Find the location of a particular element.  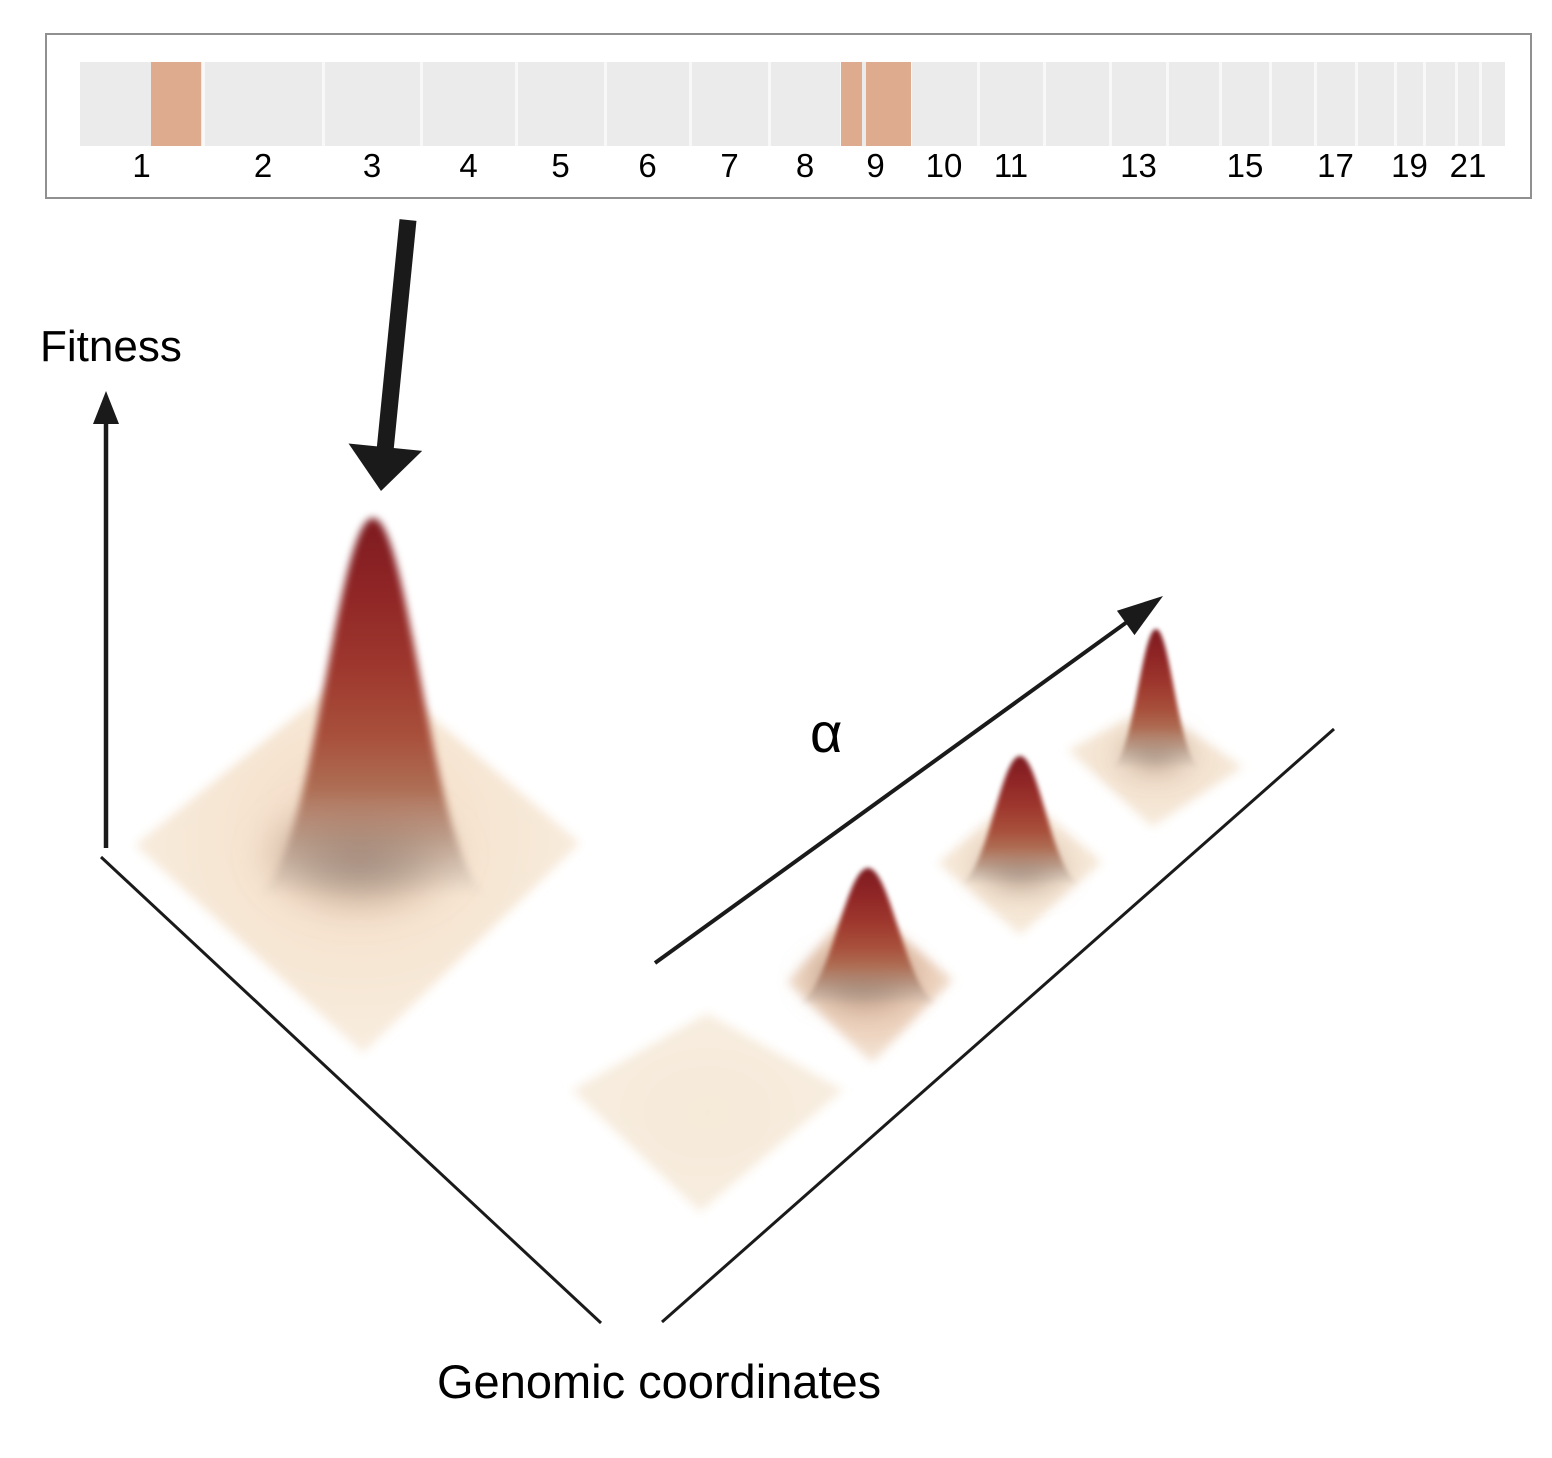

chromosome-label-8: 8 is located at coordinates (805, 165).